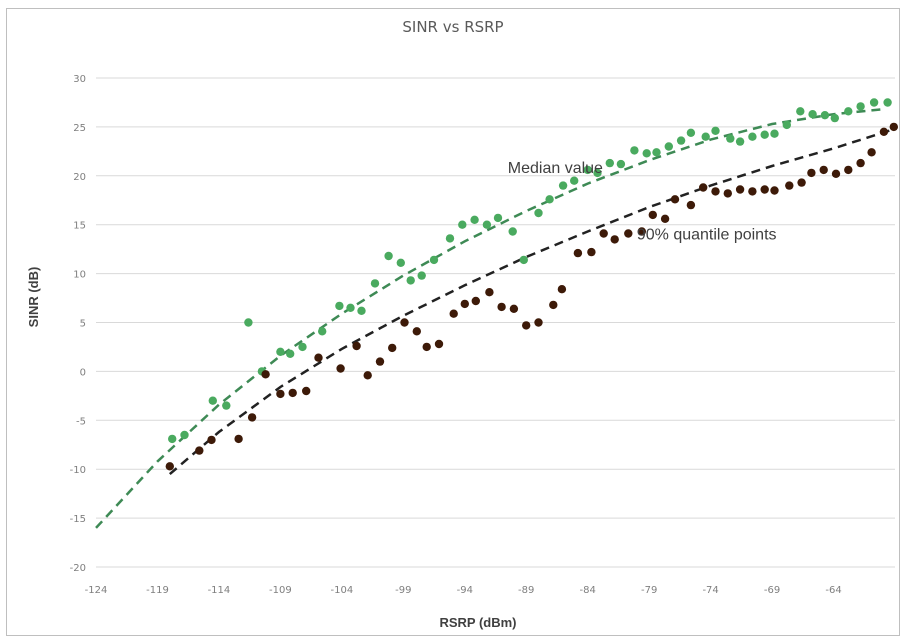  What do you see at coordinates (710, 590) in the screenshot?
I see `x-tick-label: -74` at bounding box center [710, 590].